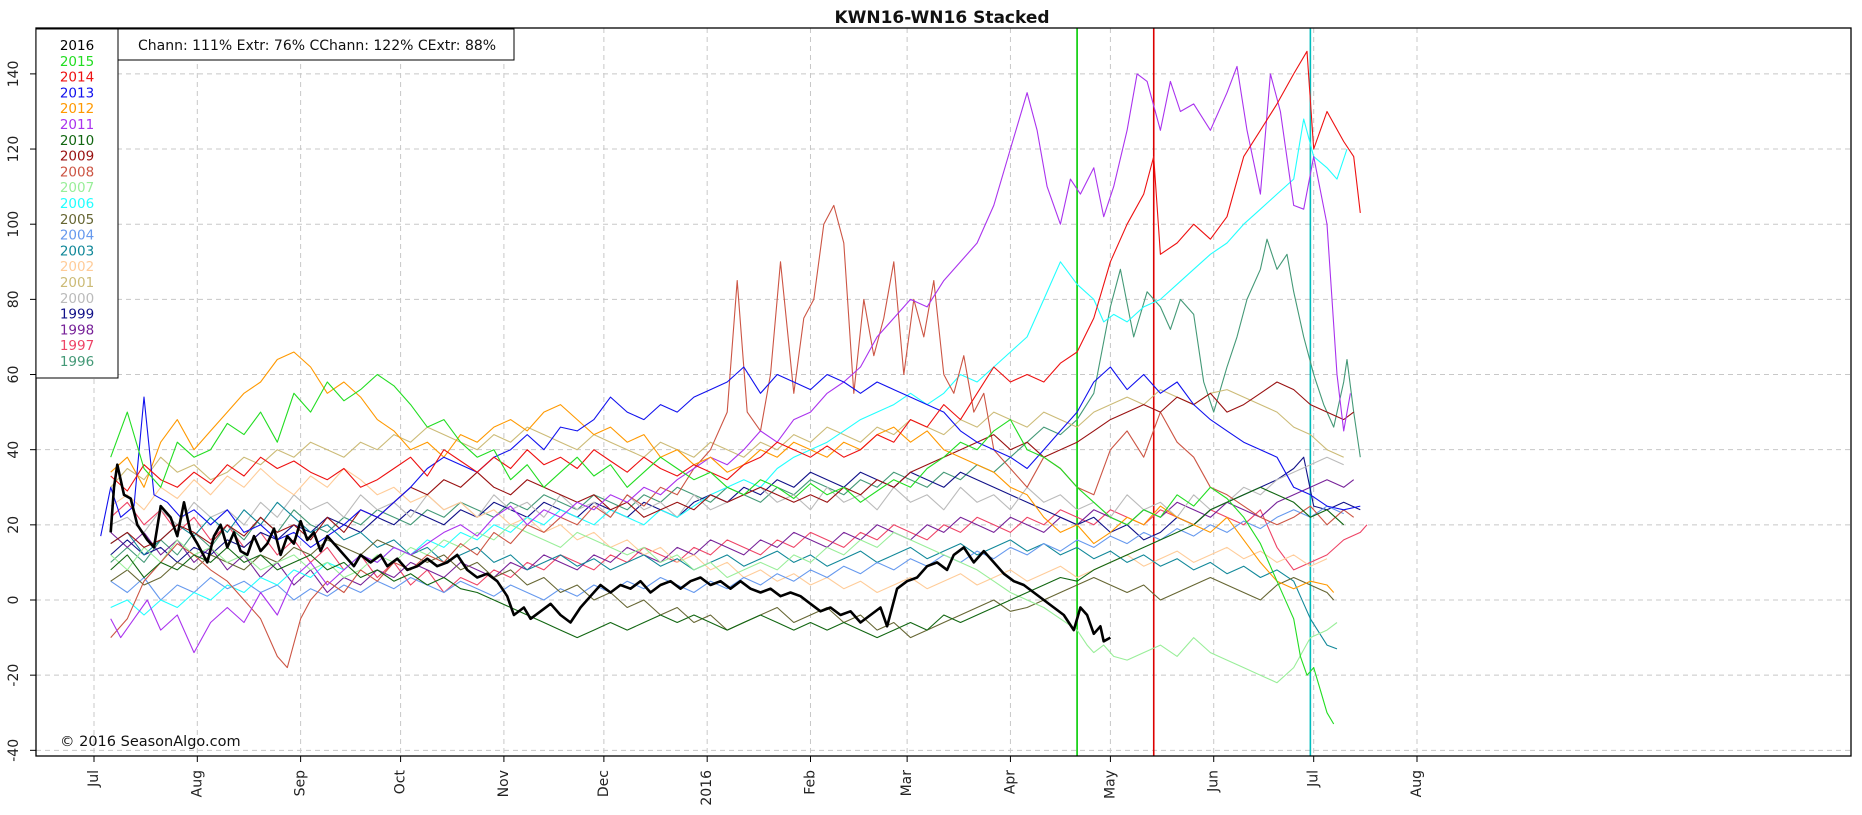 The height and width of the screenshot is (815, 1862). I want to click on series-line-2004, so click(727, 553).